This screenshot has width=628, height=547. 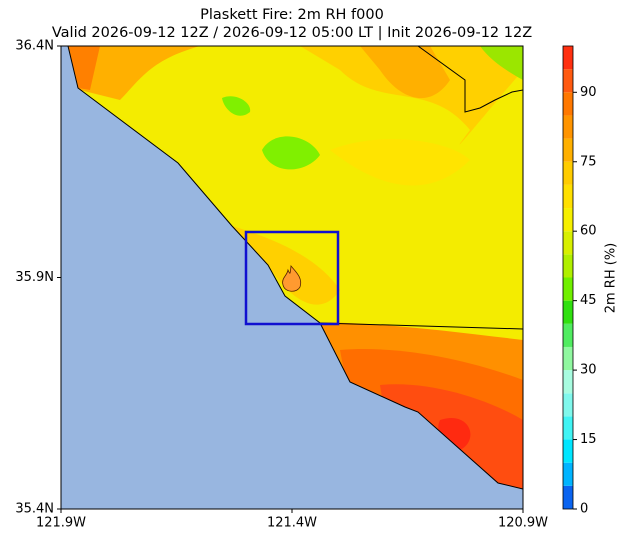 What do you see at coordinates (34, 277) in the screenshot?
I see `y-tick-label: 35.9N` at bounding box center [34, 277].